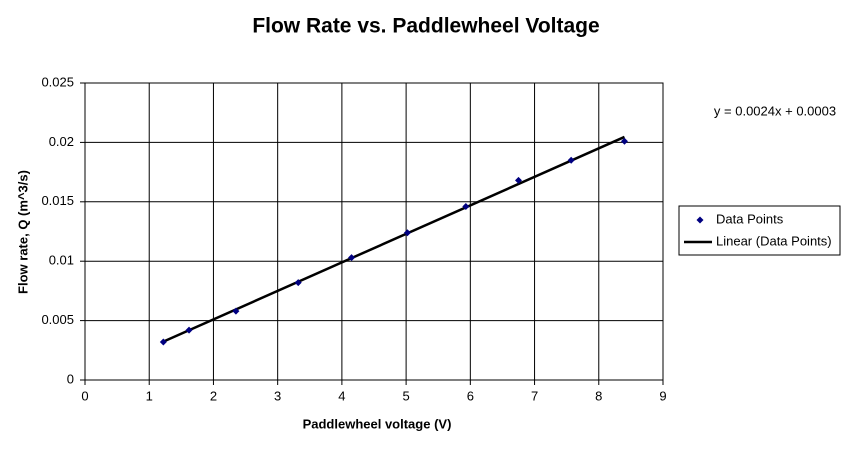  What do you see at coordinates (662, 395) in the screenshot?
I see `x-tick-label: 9` at bounding box center [662, 395].